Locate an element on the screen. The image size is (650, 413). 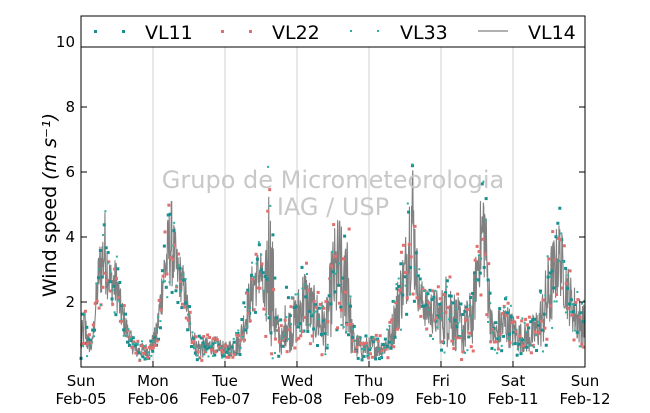
x-tick-label-day: Wed is located at coordinates (297, 381).